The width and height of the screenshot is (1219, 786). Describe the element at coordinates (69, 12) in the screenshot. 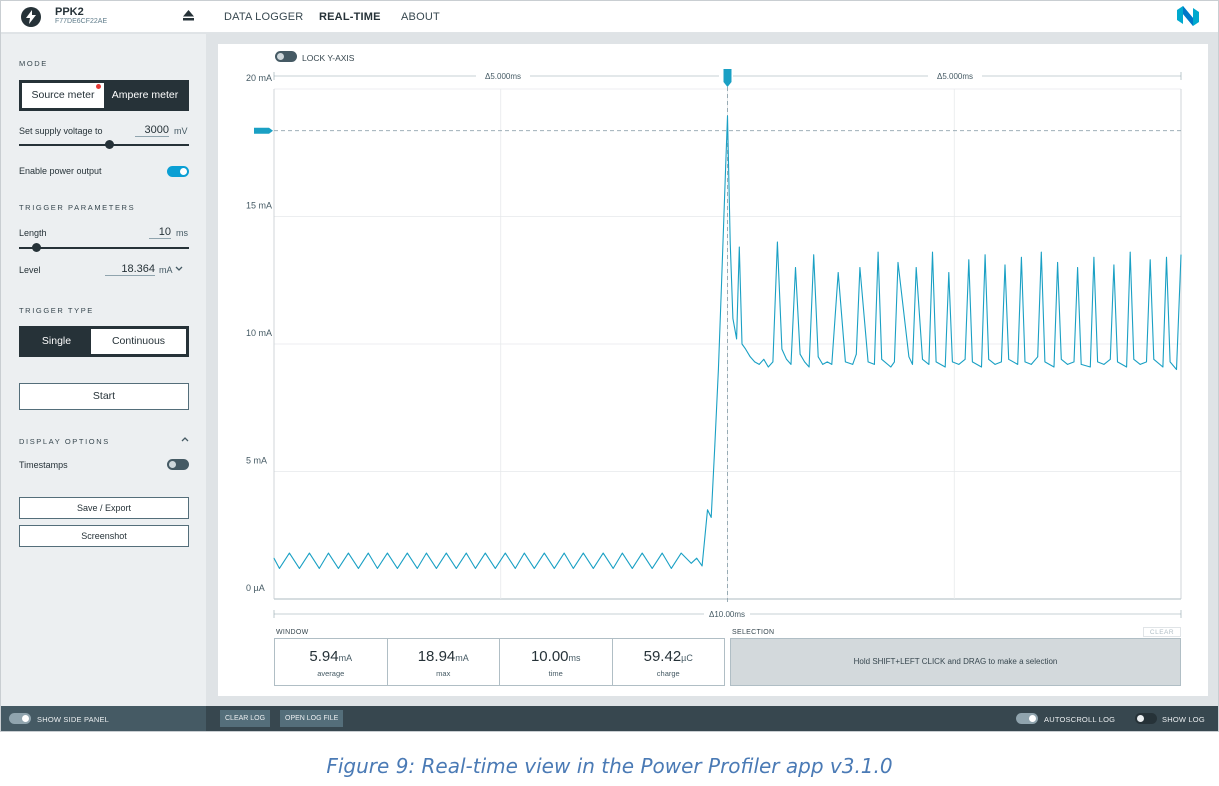

I see `device-name: PPK2` at that location.